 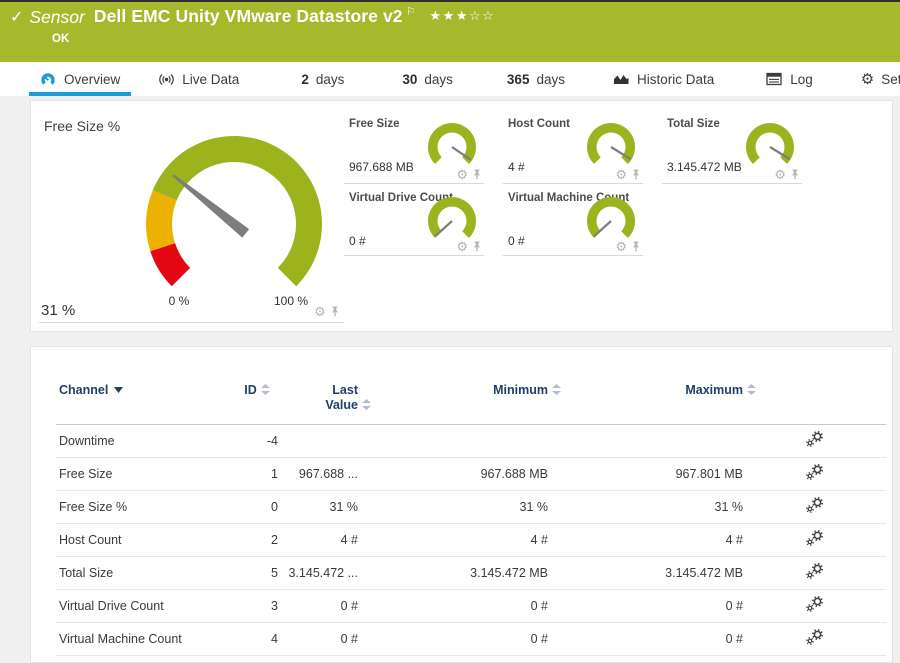 What do you see at coordinates (516, 167) in the screenshot?
I see `mini-gauge-value: 4 #` at bounding box center [516, 167].